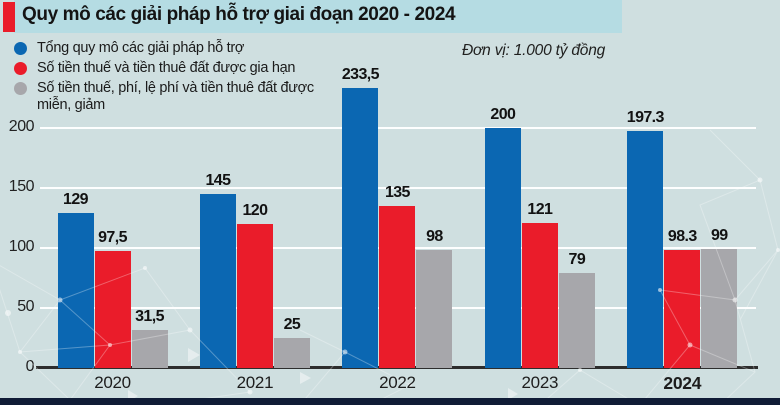 This screenshot has height=405, width=780. Describe the element at coordinates (360, 227) in the screenshot. I see `bar-2022-total` at that location.